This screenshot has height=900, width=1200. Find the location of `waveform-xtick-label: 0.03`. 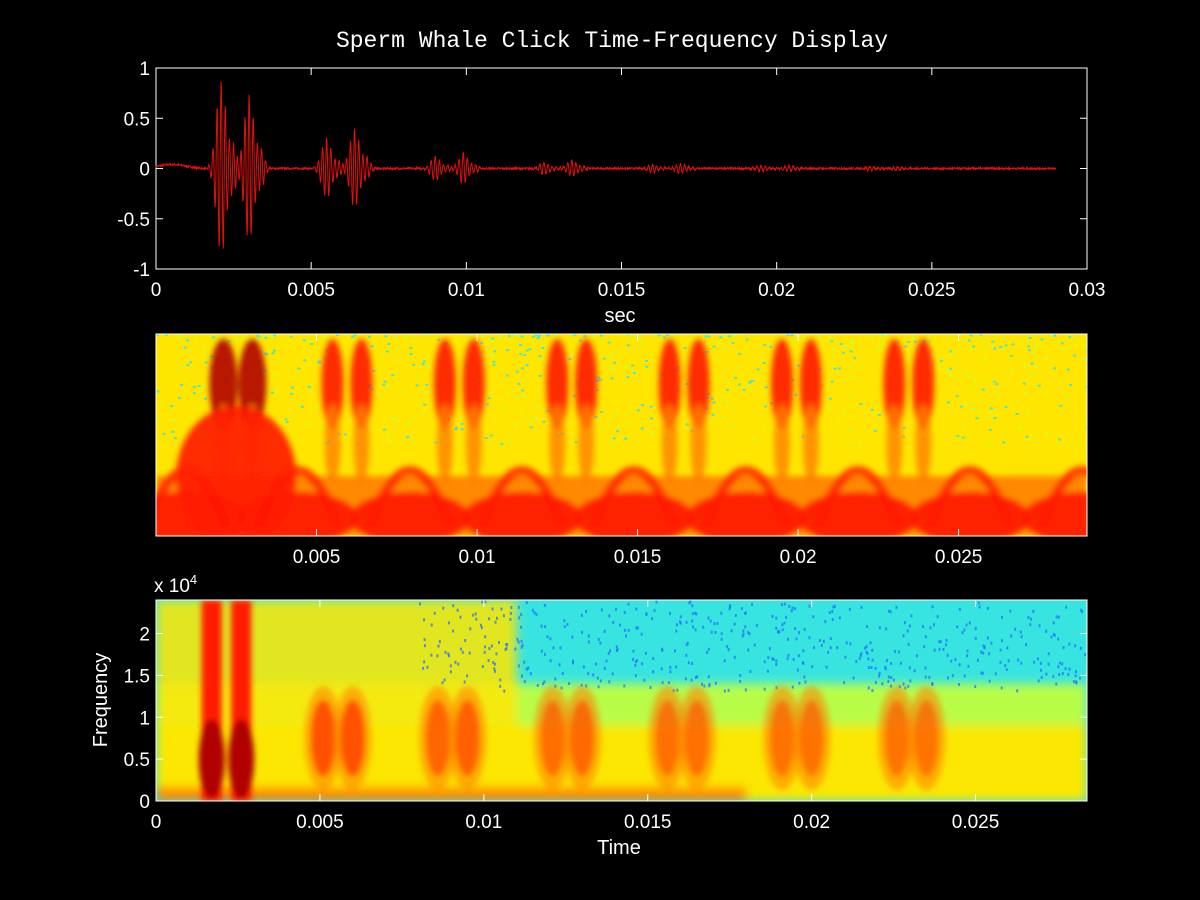

waveform-xtick-label: 0.03 is located at coordinates (1087, 290).